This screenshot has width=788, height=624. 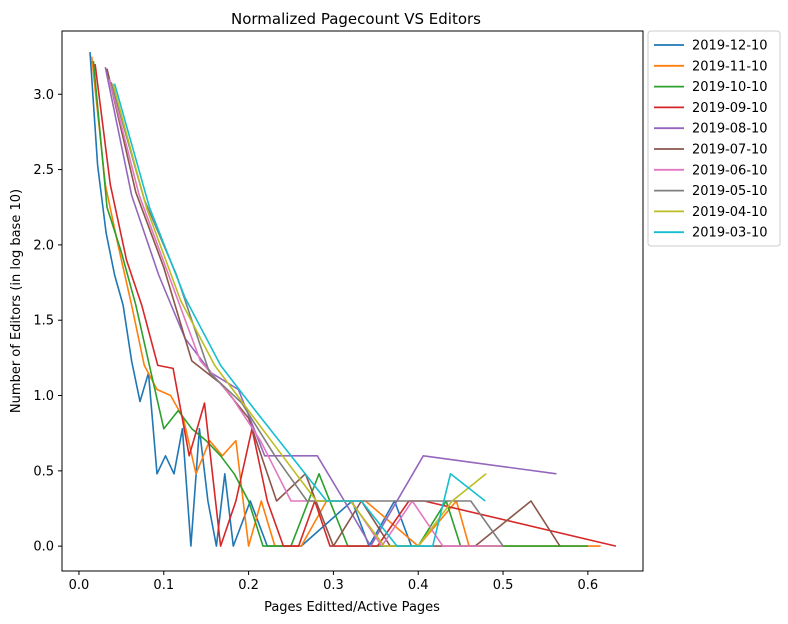 What do you see at coordinates (163, 585) in the screenshot?
I see `x-tick-label: 0.1` at bounding box center [163, 585].